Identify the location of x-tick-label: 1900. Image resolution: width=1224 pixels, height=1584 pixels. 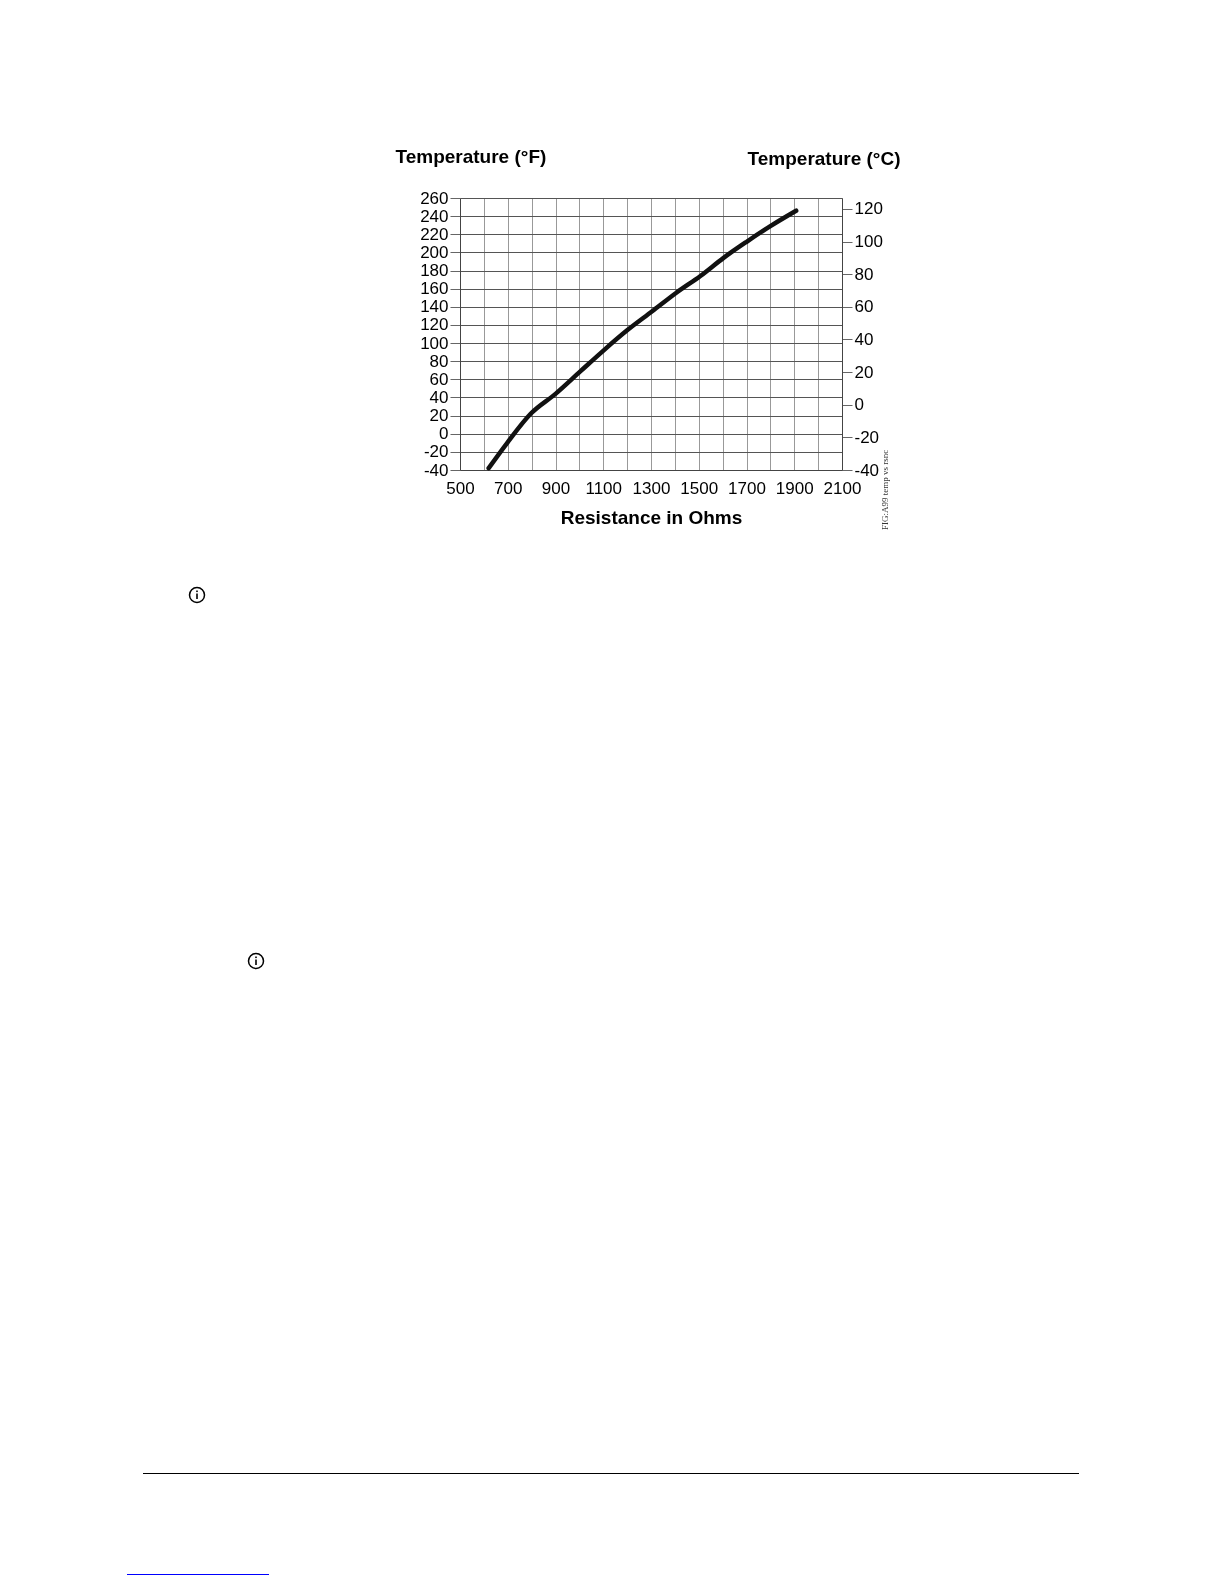
(794, 488).